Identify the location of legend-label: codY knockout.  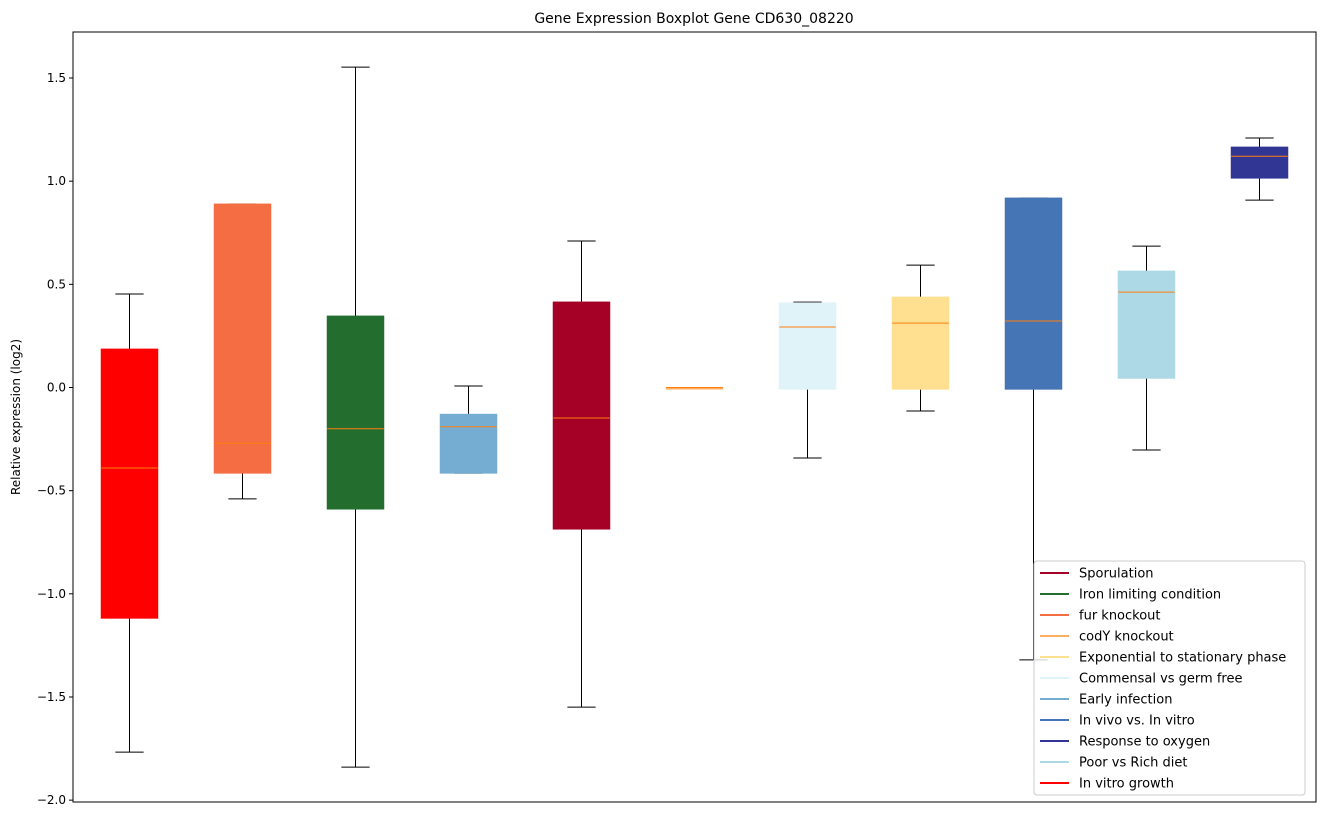
(1126, 637).